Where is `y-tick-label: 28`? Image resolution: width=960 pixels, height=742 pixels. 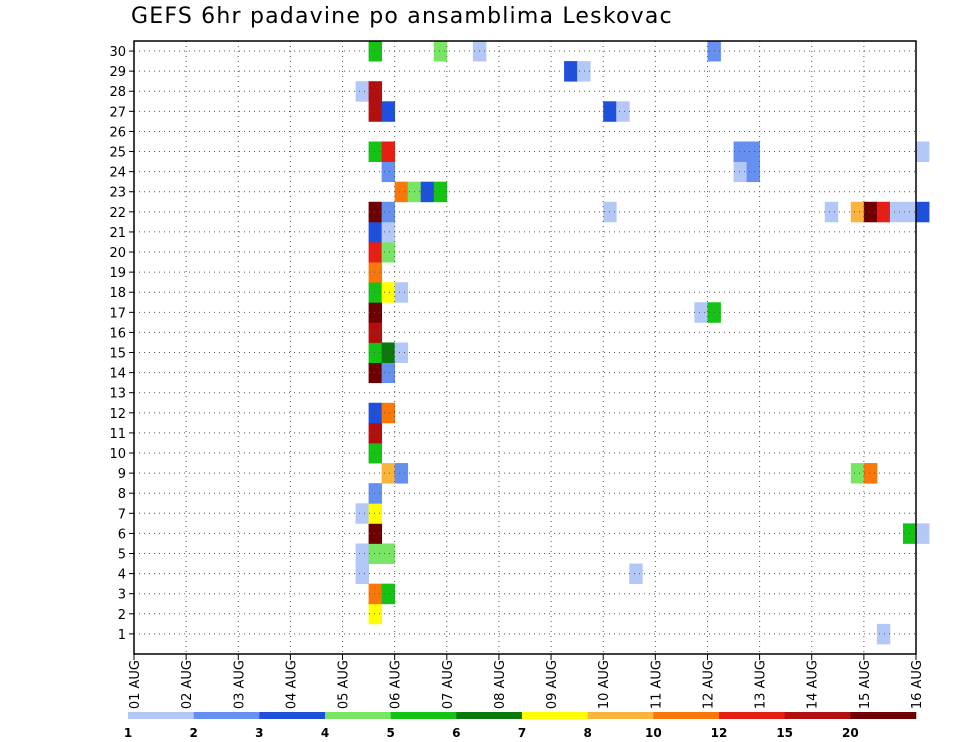 y-tick-label: 28 is located at coordinates (117, 92).